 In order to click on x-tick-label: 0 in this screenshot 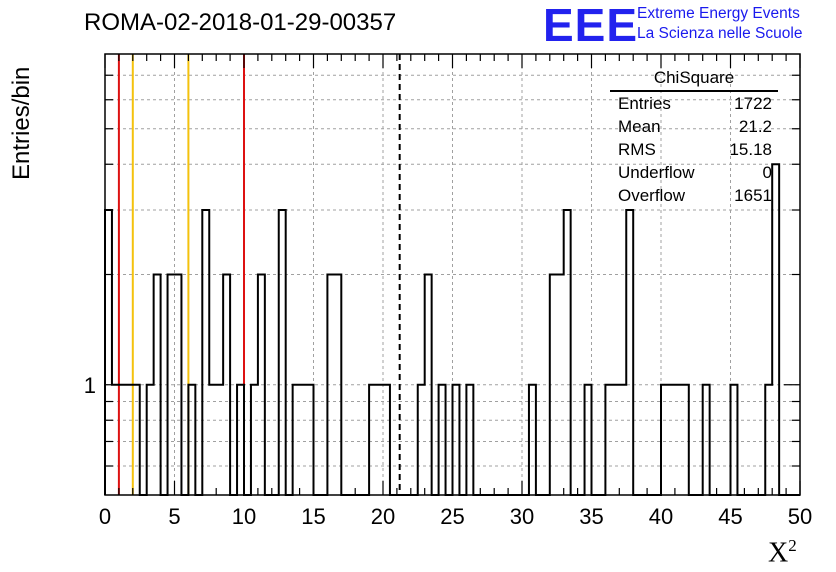, I will do `click(105, 516)`.